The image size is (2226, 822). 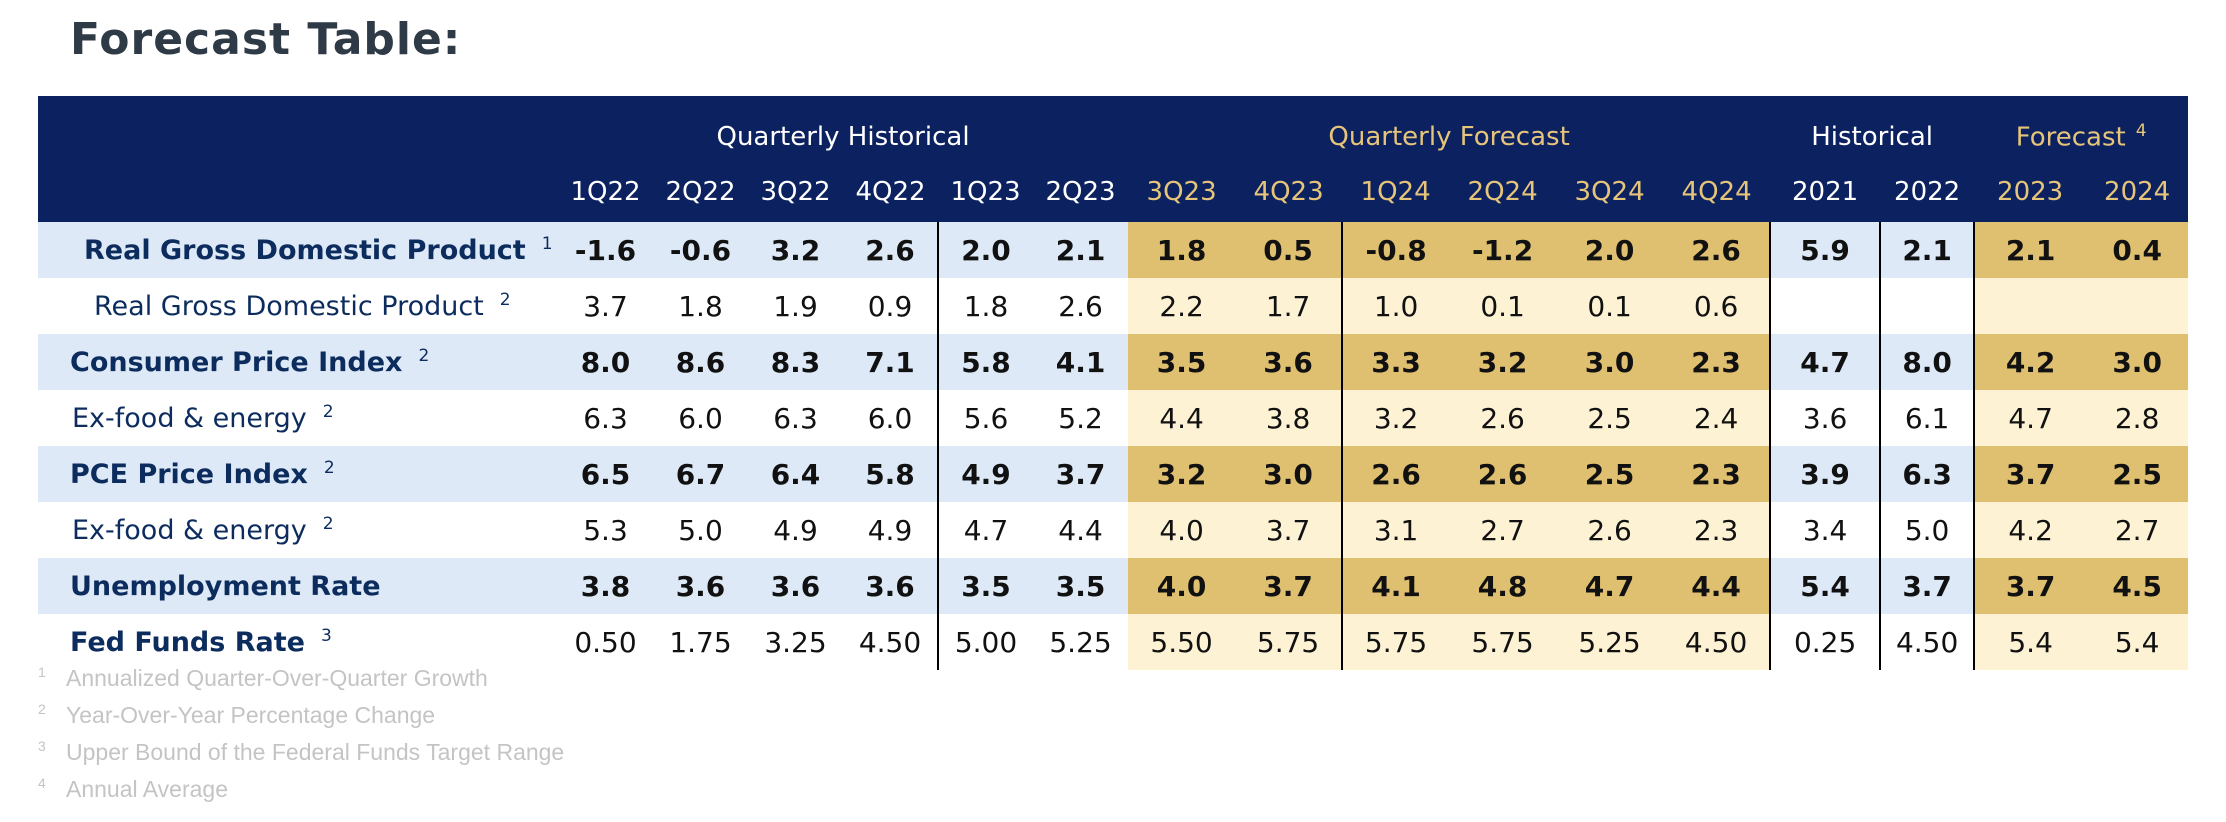 I want to click on table-cell: 0.5, so click(x=1289, y=250).